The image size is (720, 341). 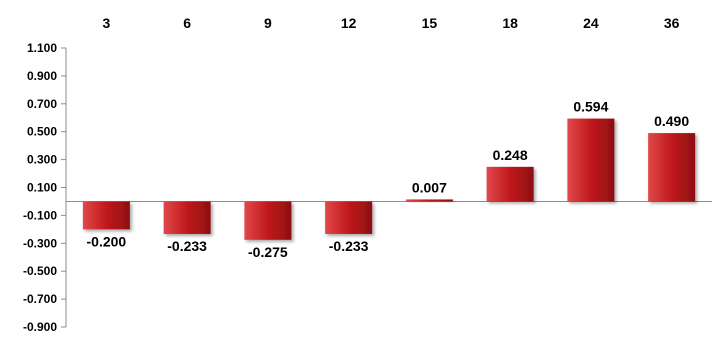 I want to click on category-label: 12, so click(x=349, y=23).